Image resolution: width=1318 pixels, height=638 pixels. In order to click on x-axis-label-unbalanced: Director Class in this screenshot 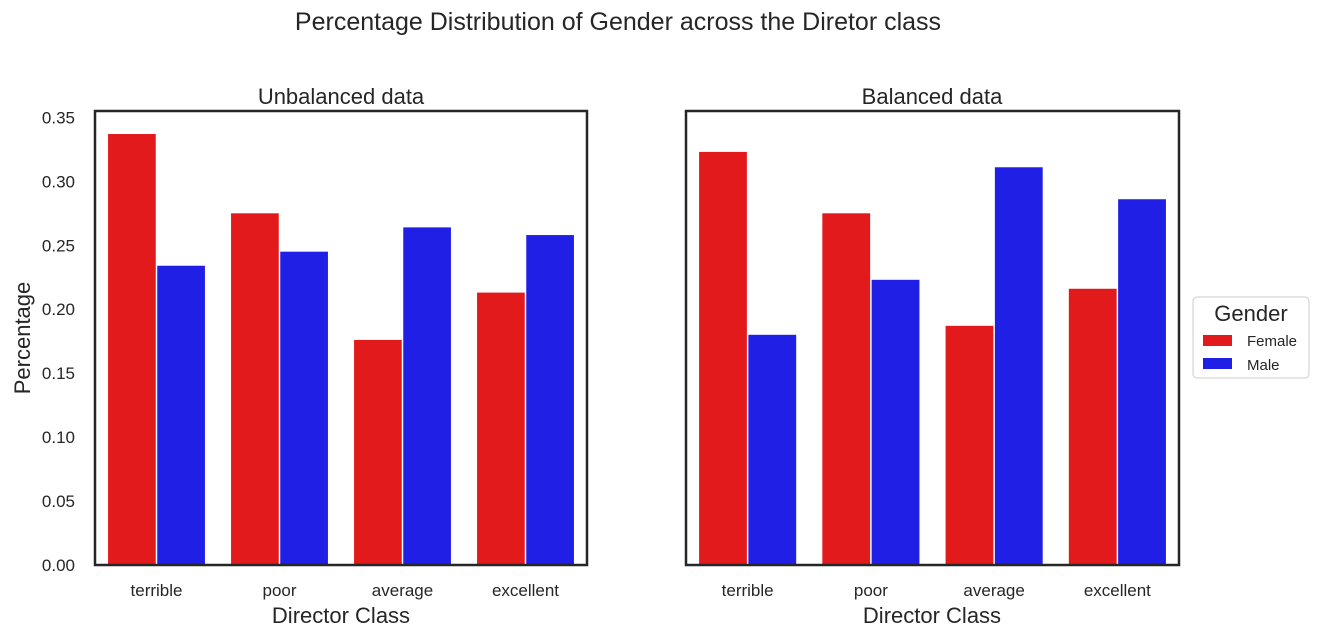, I will do `click(341, 615)`.